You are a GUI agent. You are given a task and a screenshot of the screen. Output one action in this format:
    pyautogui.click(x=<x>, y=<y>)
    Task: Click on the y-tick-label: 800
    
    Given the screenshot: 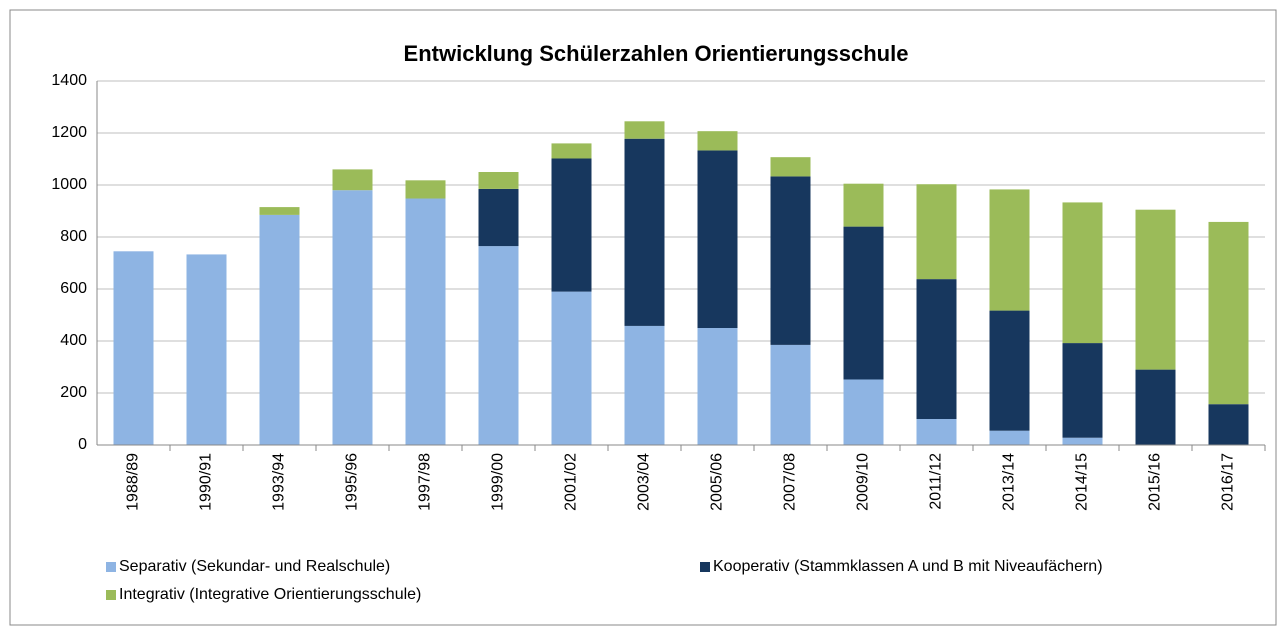 What is the action you would take?
    pyautogui.click(x=73, y=236)
    